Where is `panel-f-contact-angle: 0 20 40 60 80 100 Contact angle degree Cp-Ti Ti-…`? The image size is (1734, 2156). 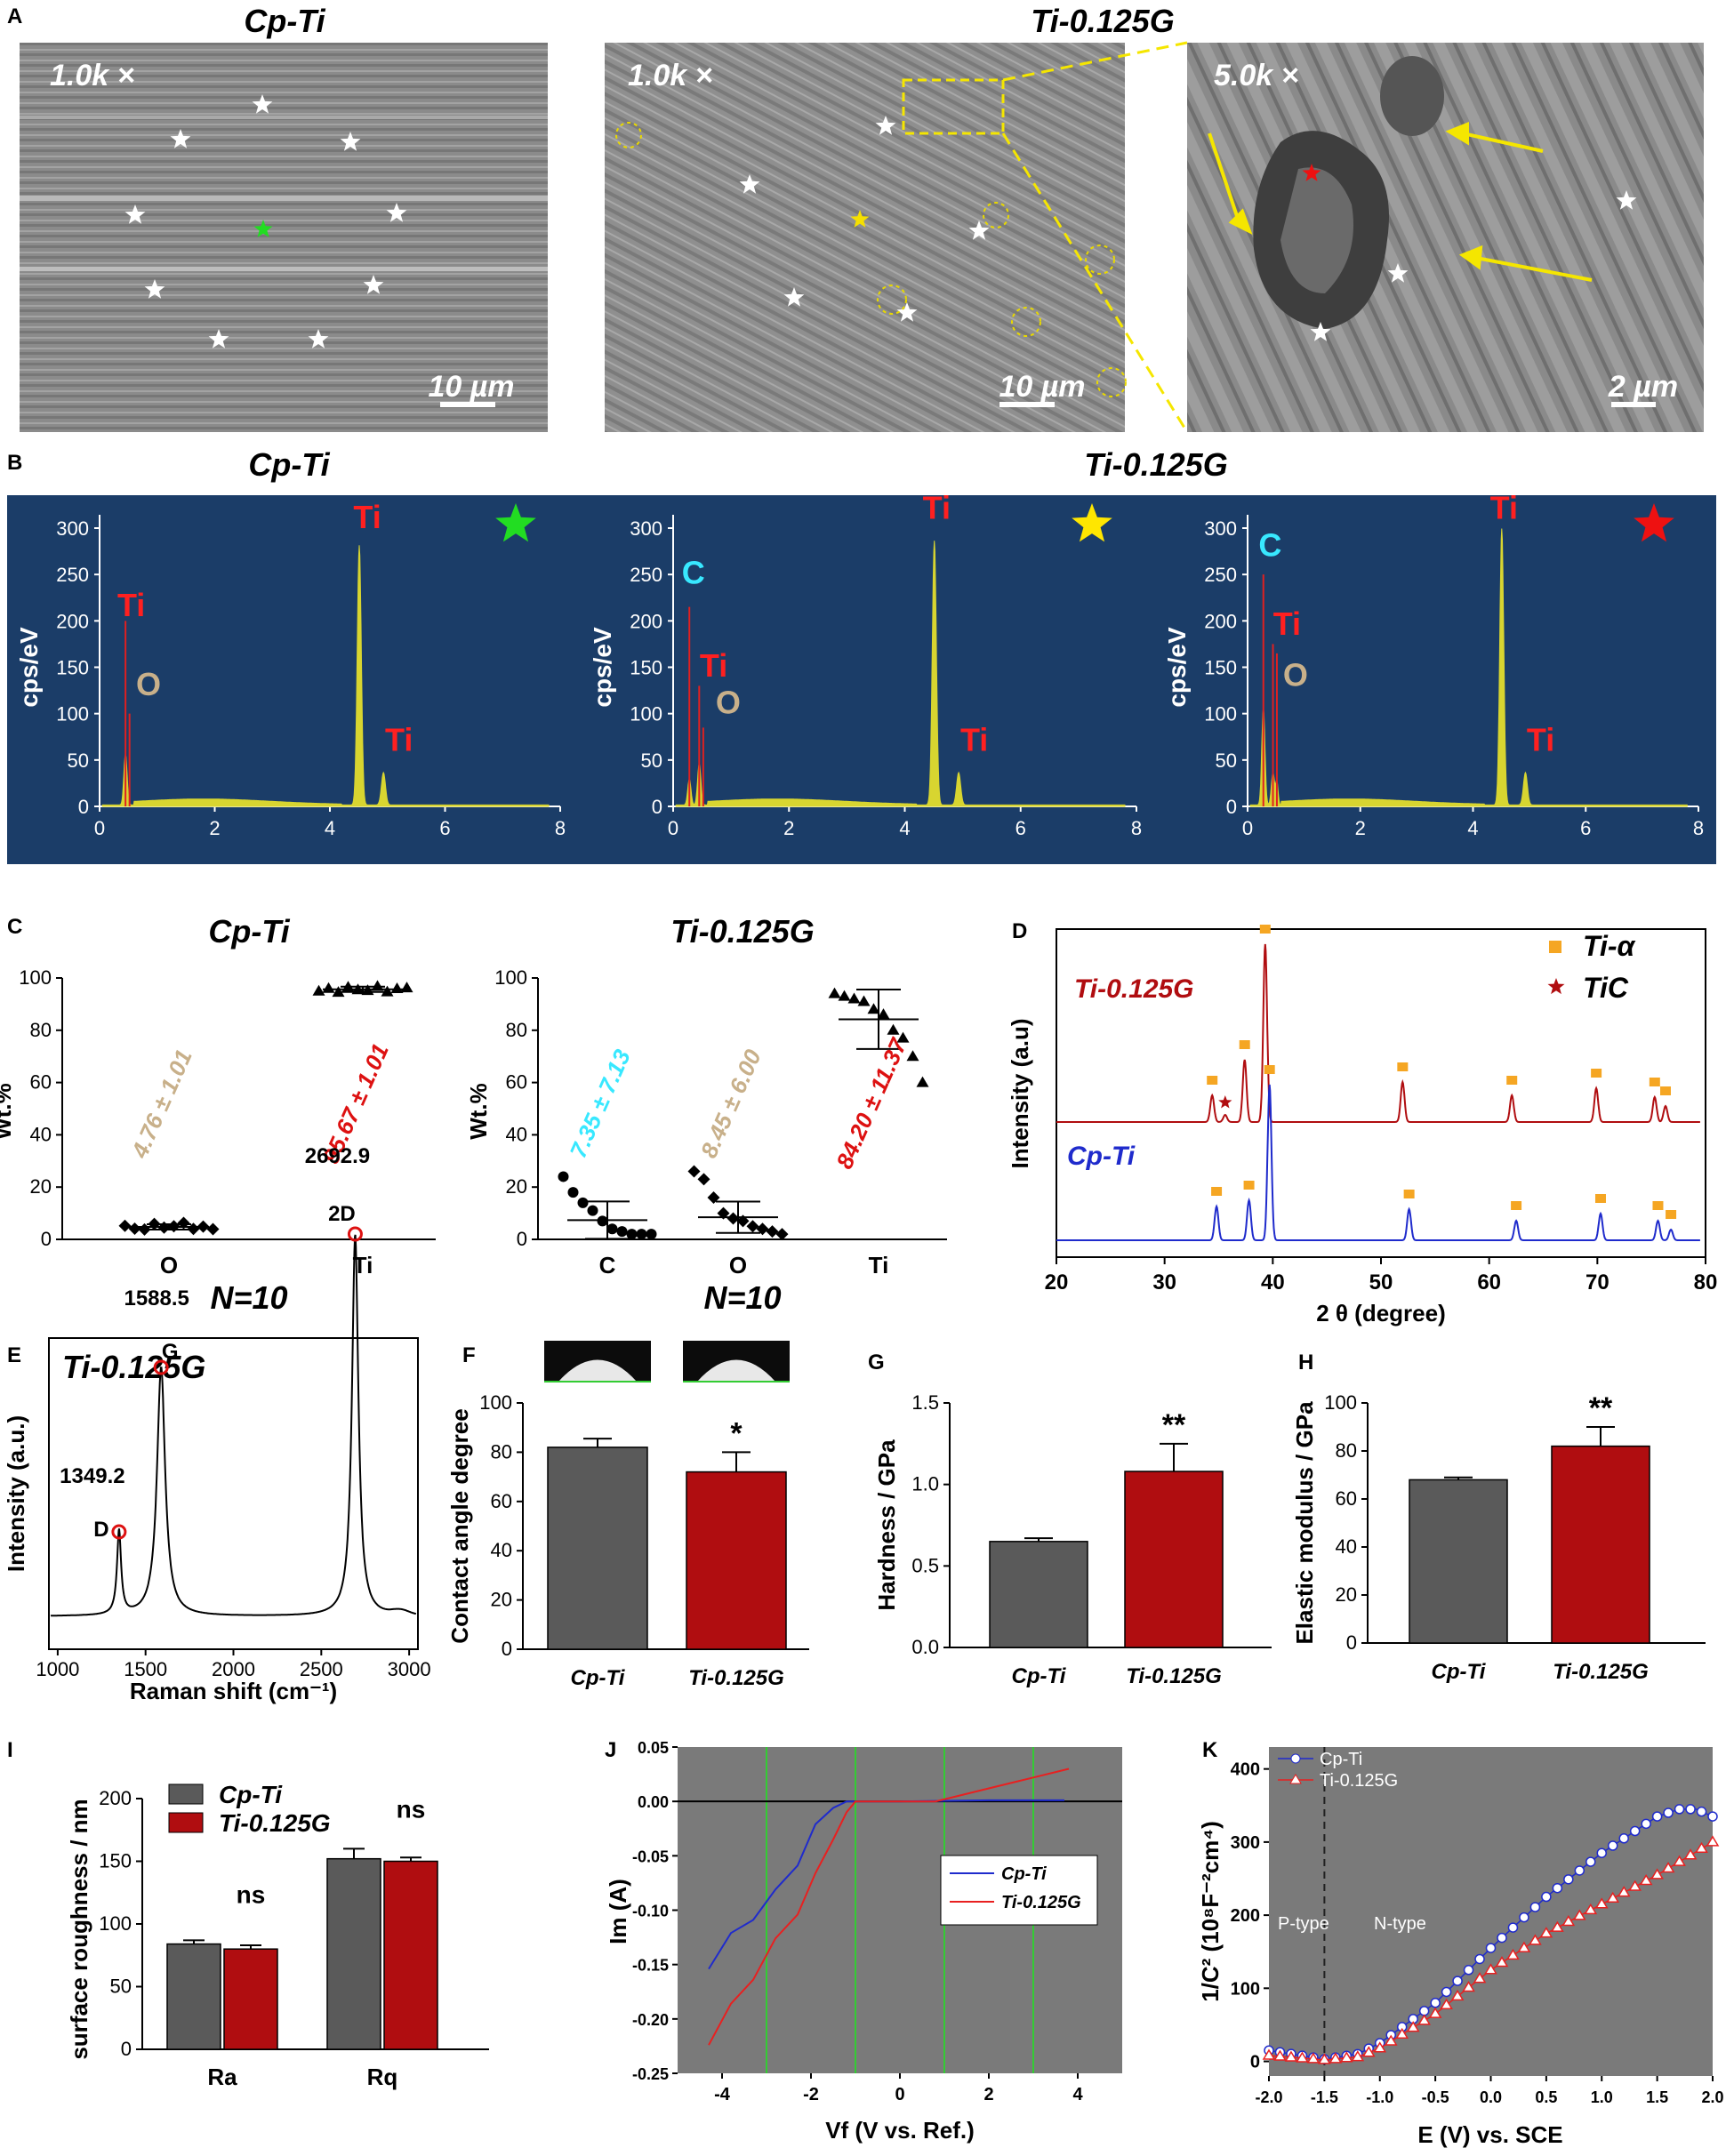 panel-f-contact-angle: 0 20 40 60 80 100 Contact angle degree Cp-Ti Ti-… is located at coordinates (627, 1516).